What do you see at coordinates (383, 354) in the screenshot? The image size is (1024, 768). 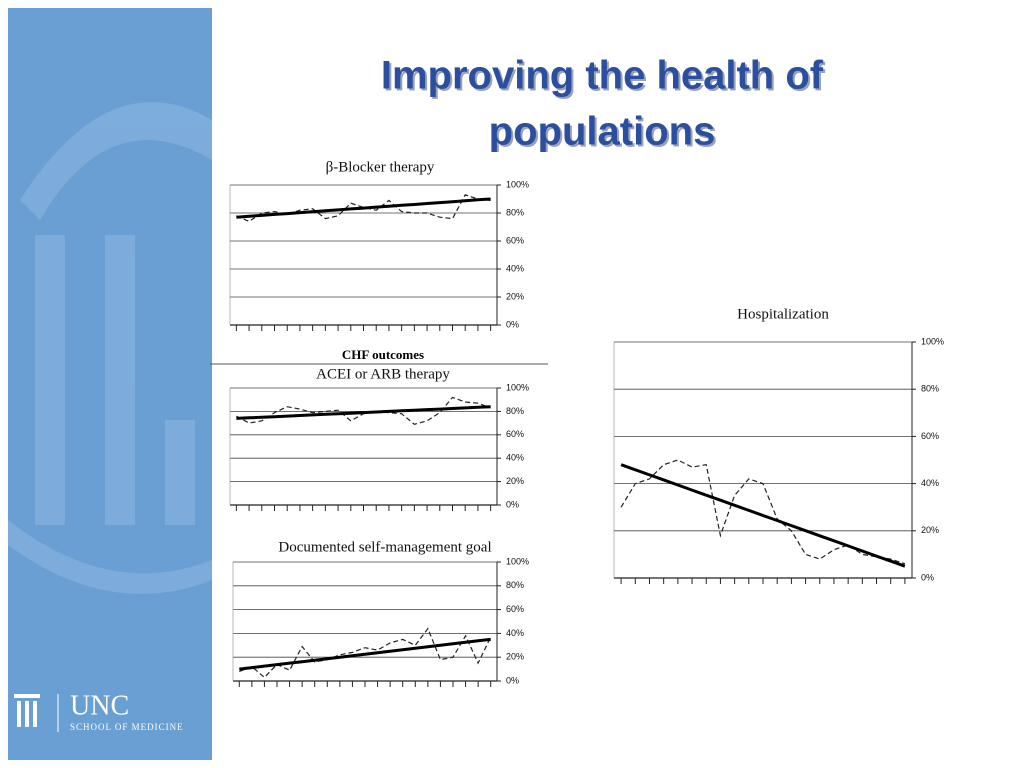 I see `section-label: CHF outcomes` at bounding box center [383, 354].